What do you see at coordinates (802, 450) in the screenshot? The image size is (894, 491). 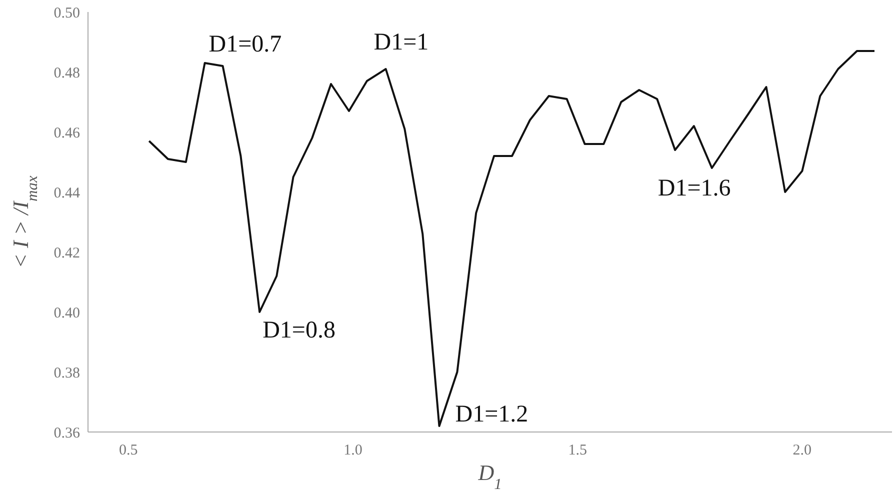 I see `x-tick-label: 2.0` at bounding box center [802, 450].